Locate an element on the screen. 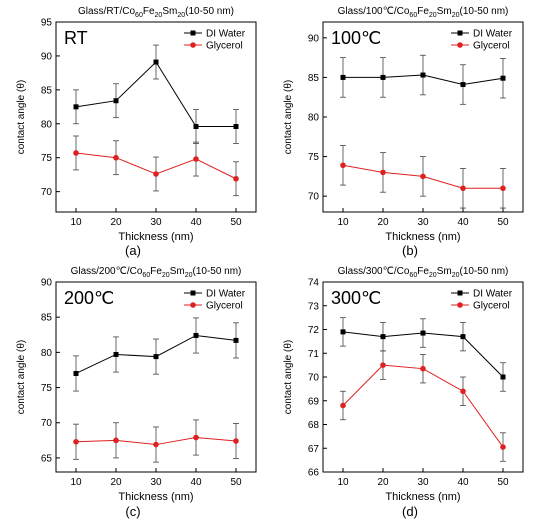 The image size is (550, 525). y-tick-label: 73 is located at coordinates (314, 306).